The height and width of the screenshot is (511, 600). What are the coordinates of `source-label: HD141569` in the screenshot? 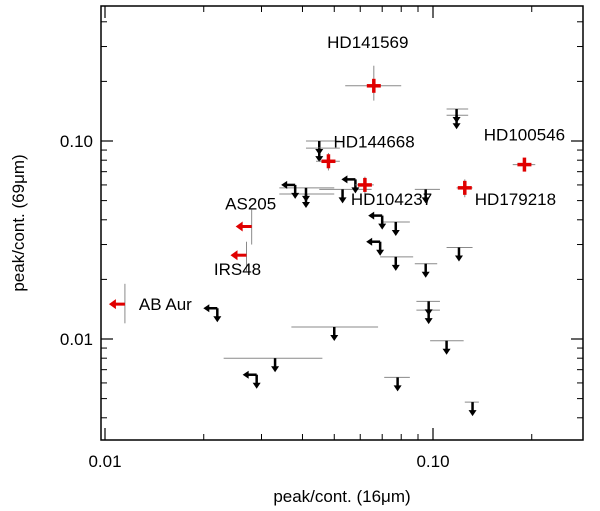 It's located at (367, 42).